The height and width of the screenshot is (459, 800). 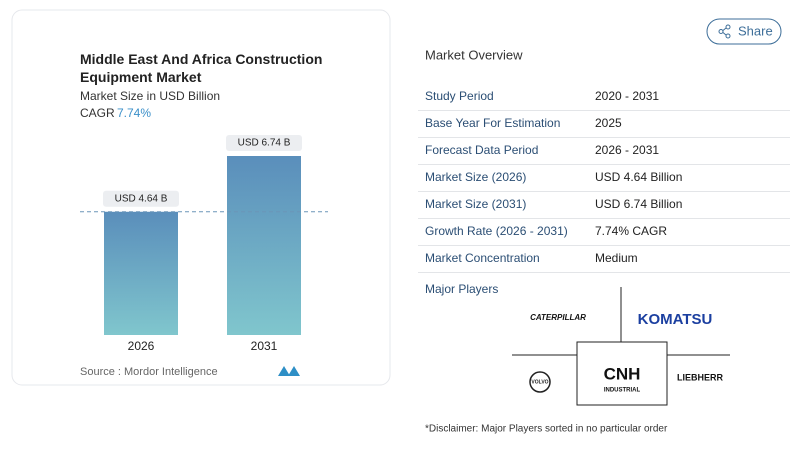 I want to click on row-value: USD 4.64 Billion, so click(x=638, y=177).